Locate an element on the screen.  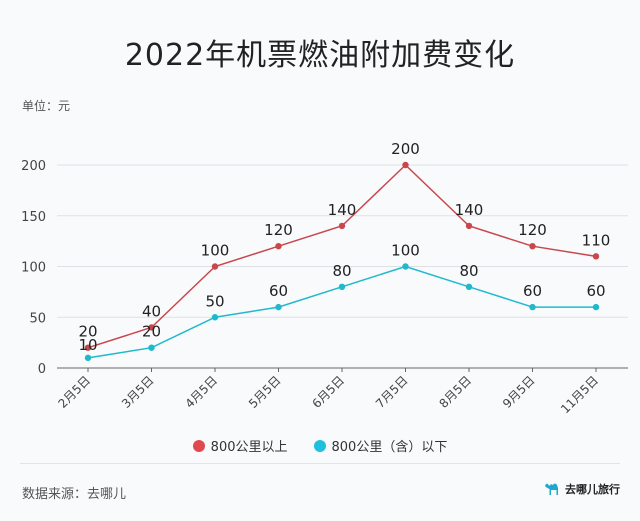
legend: 800公里以上 800公里（含）以下 is located at coordinates (320, 445).